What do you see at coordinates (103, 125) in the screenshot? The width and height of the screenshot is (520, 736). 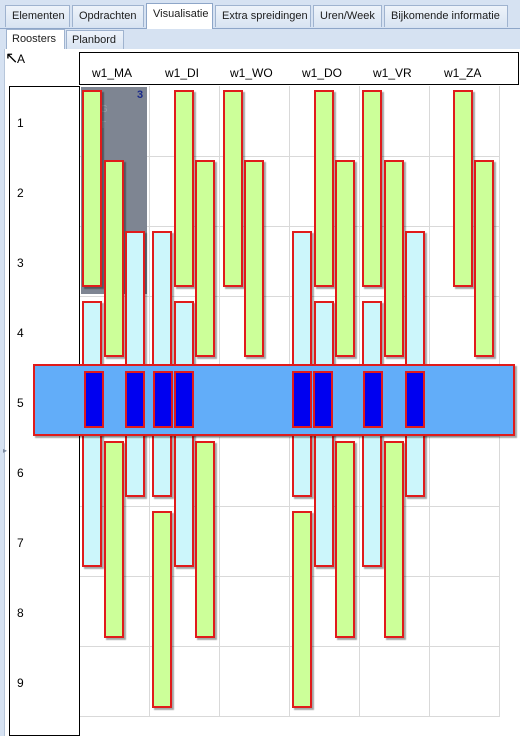 I see `selected-cell-text-2: T` at bounding box center [103, 125].